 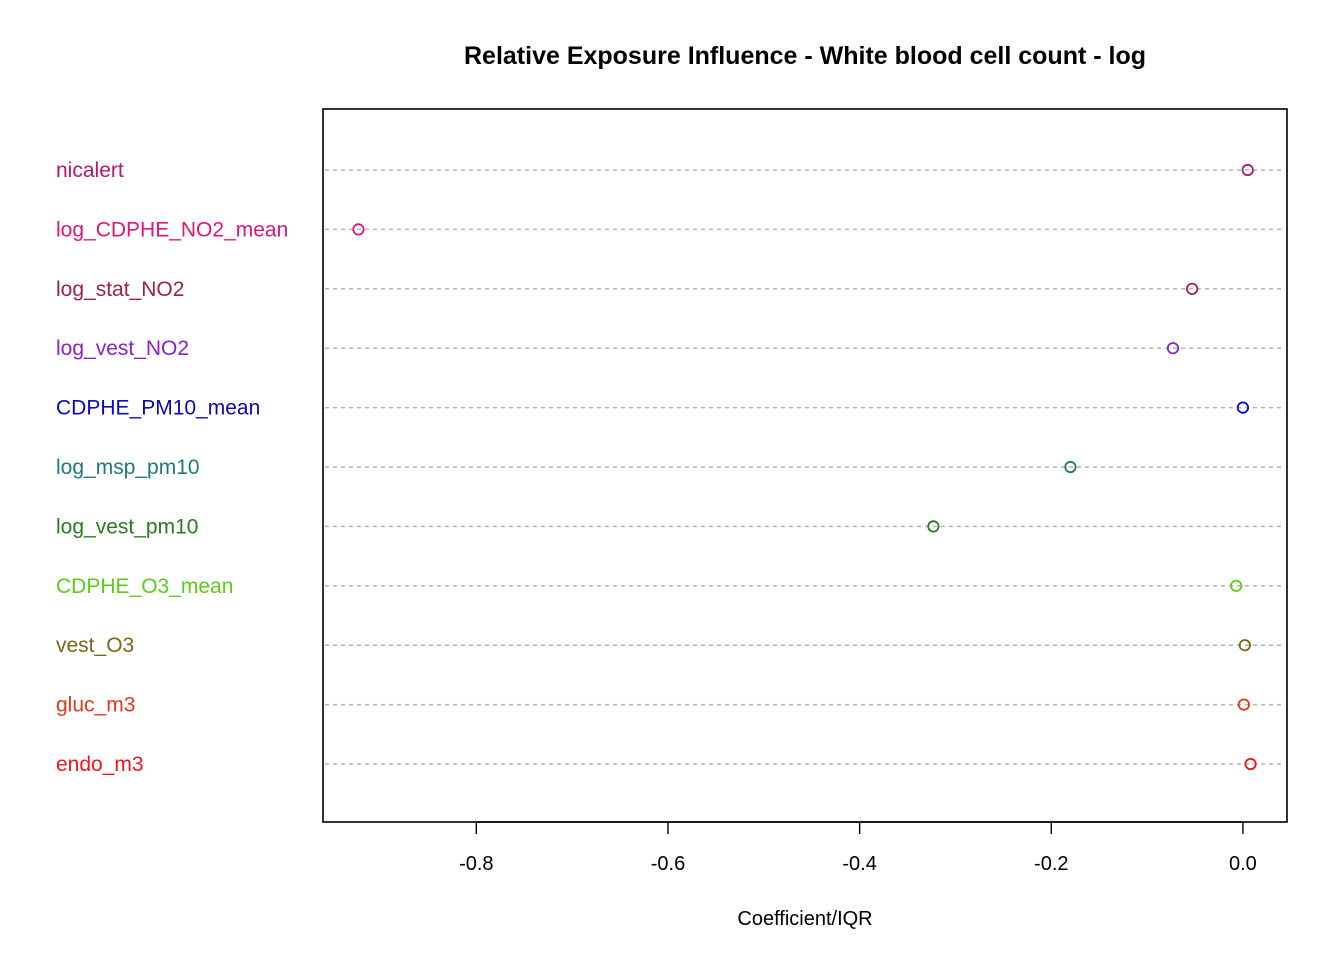 I want to click on category-label: log_CDPHE_NO2_mean, so click(x=172, y=229).